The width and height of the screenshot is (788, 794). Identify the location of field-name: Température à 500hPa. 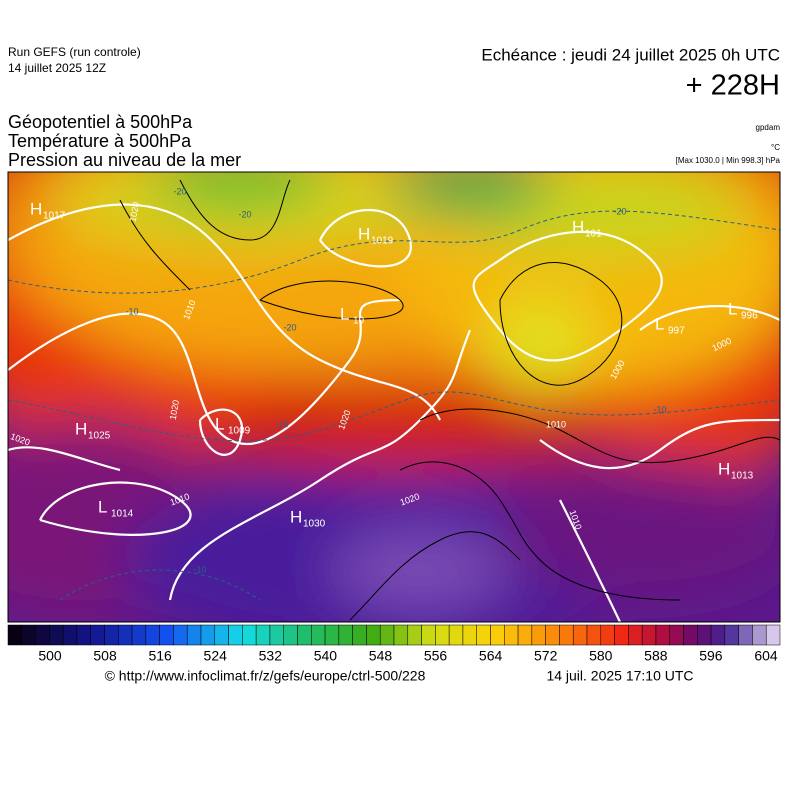
(100, 141).